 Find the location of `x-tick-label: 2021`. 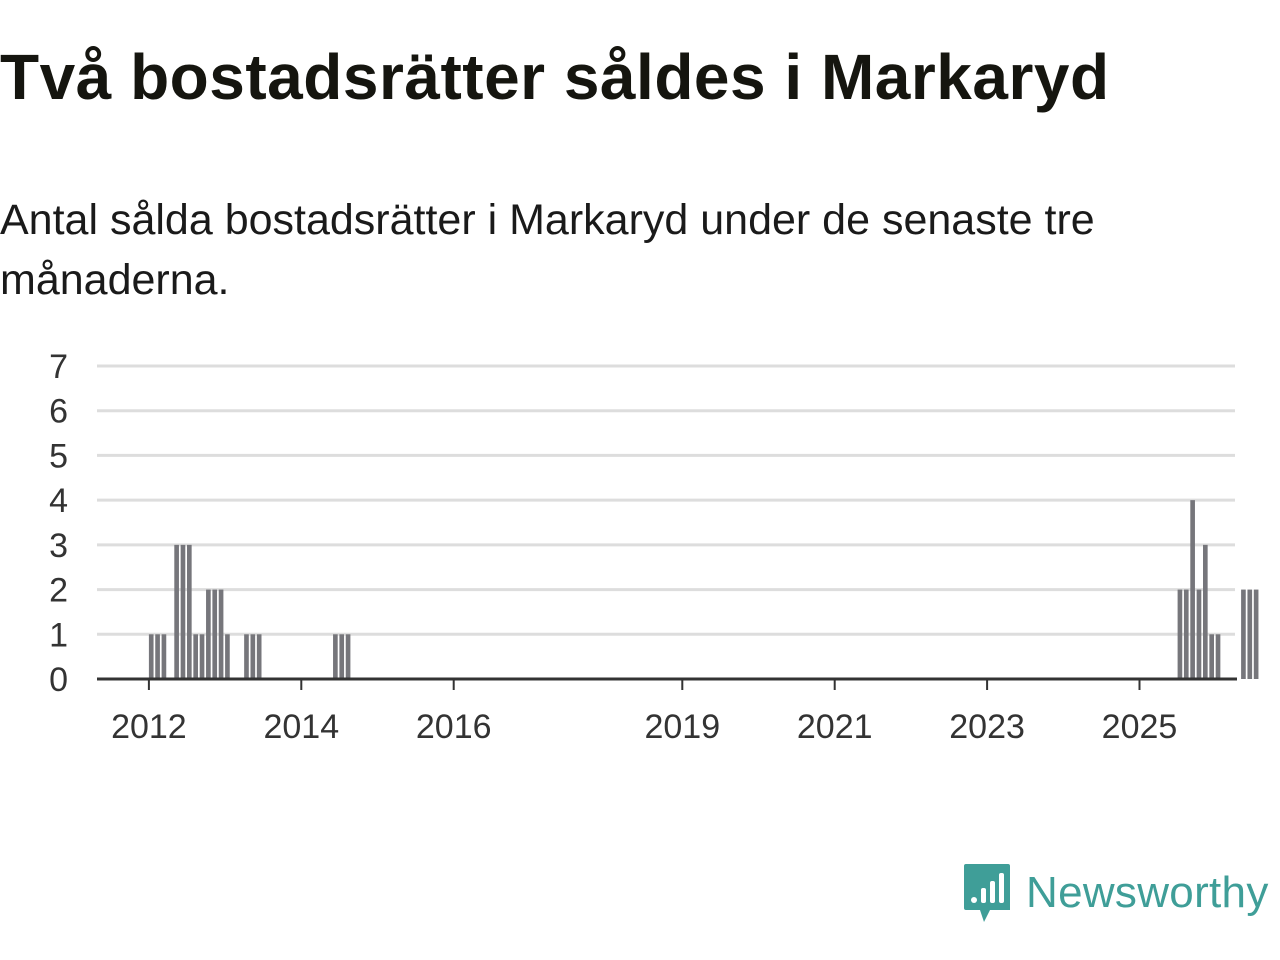

x-tick-label: 2021 is located at coordinates (835, 727).